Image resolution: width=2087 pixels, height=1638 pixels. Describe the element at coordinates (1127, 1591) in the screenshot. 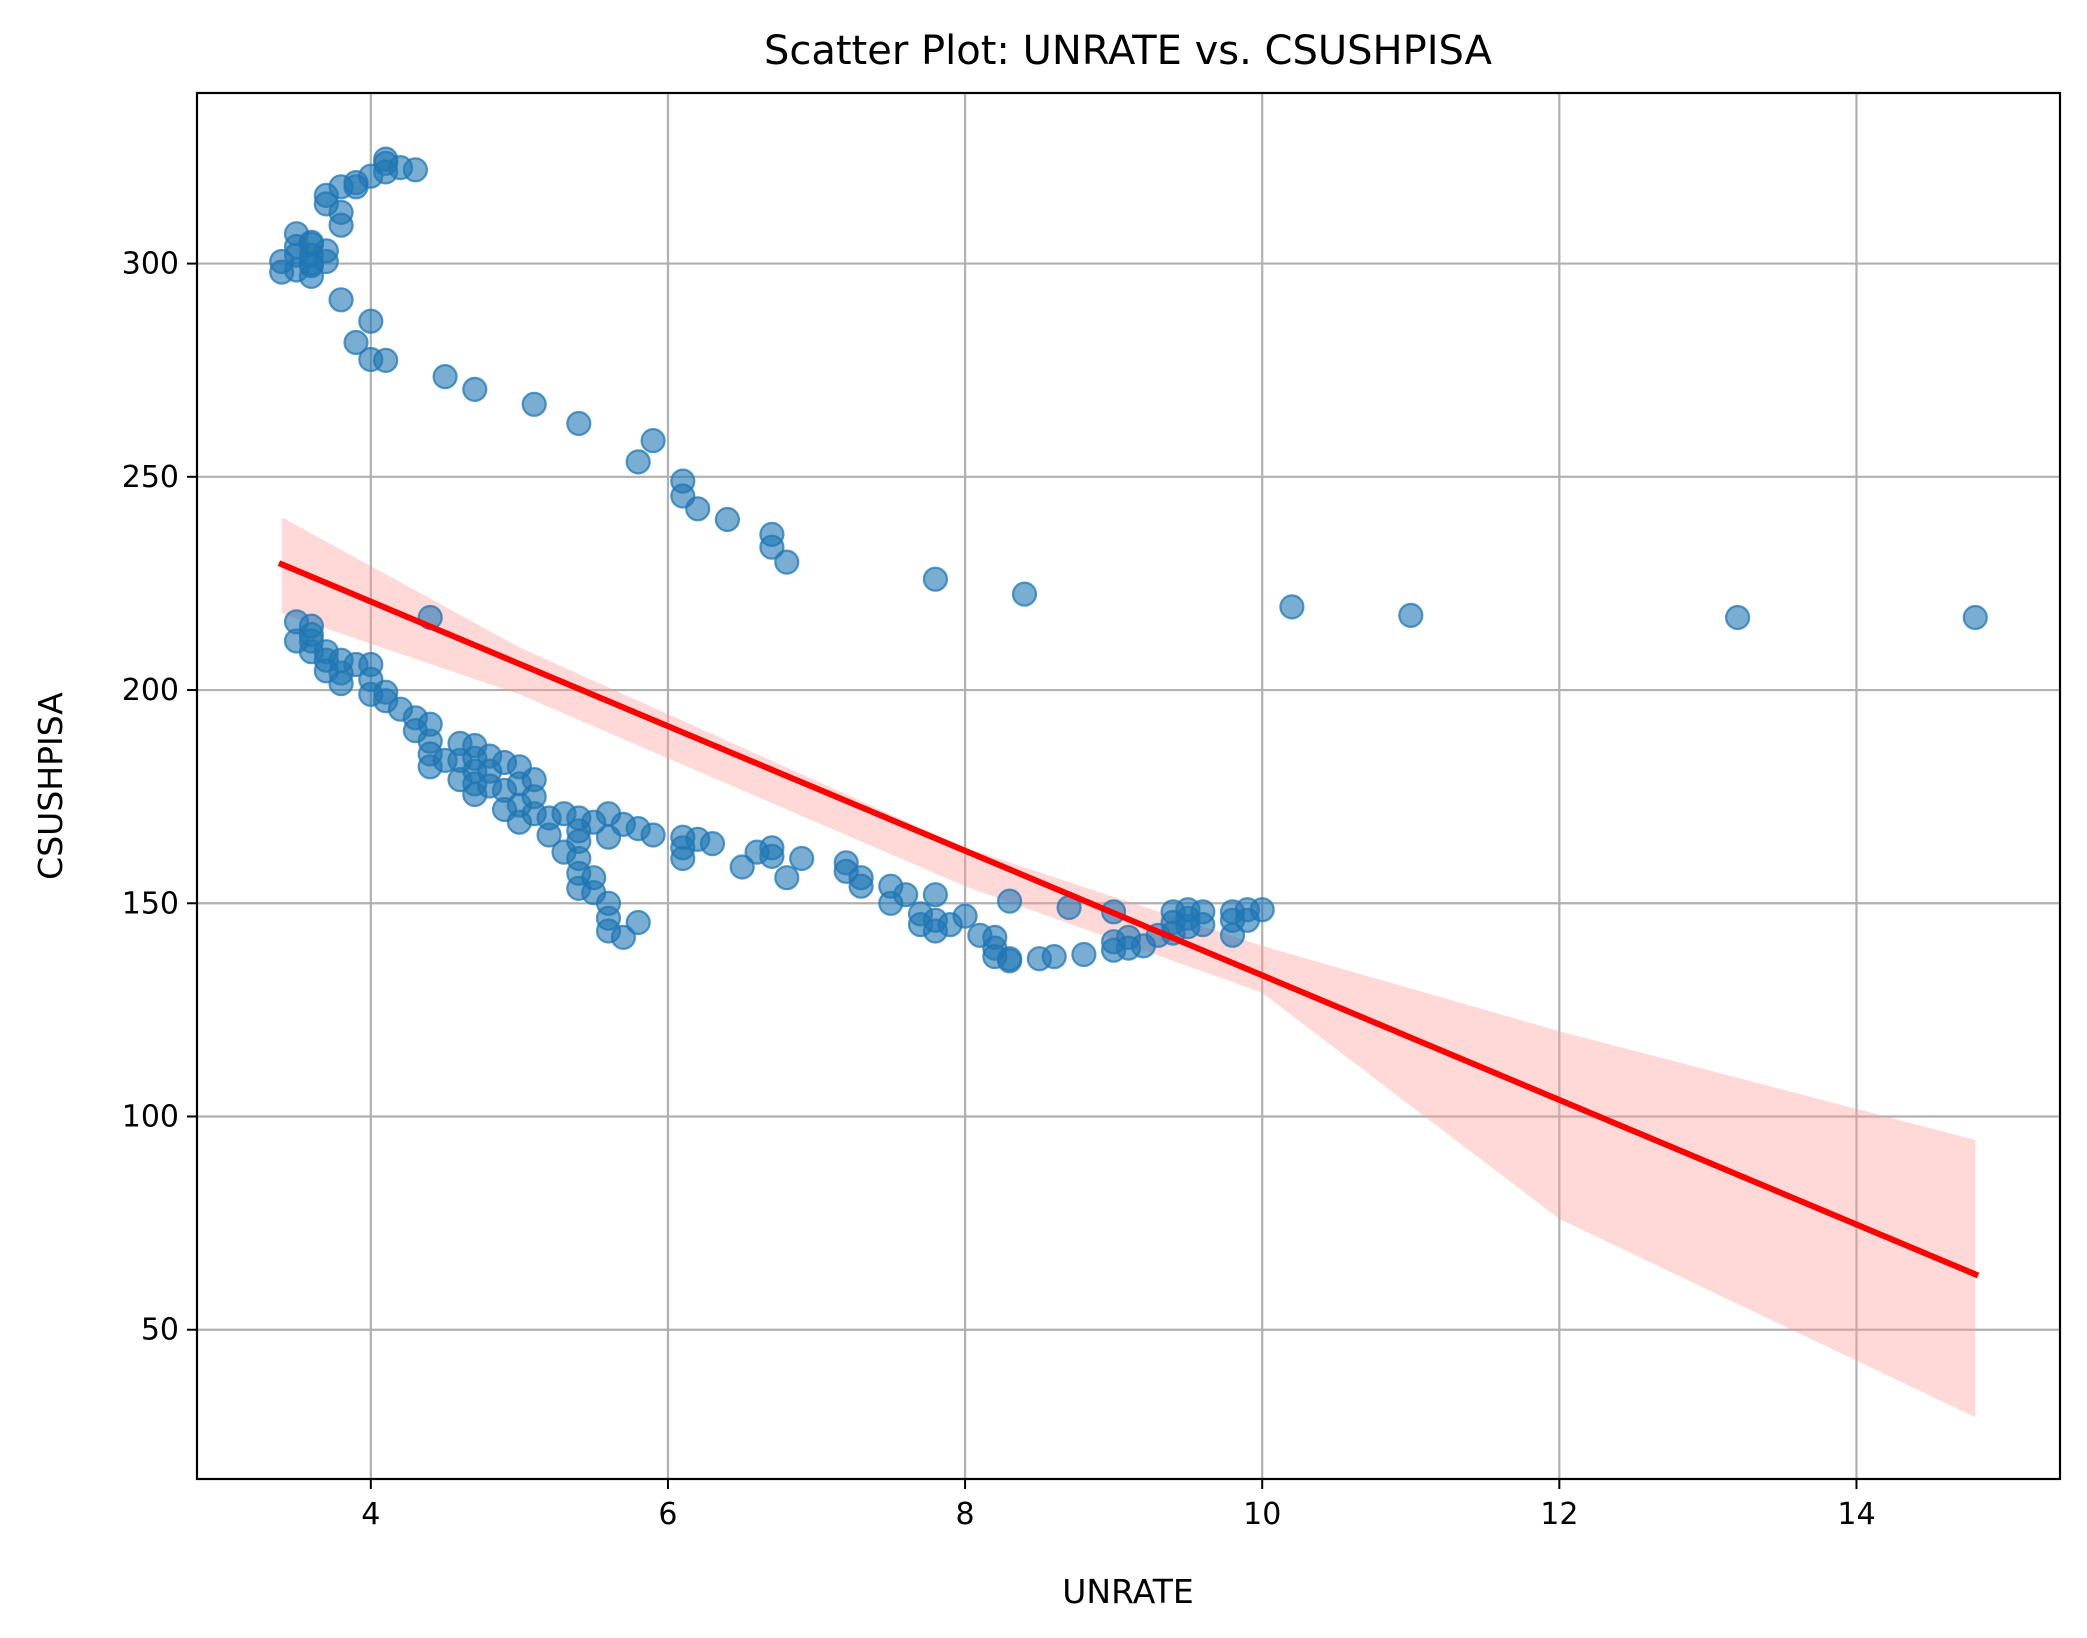

I see `x-axis-label: UNRATE` at that location.